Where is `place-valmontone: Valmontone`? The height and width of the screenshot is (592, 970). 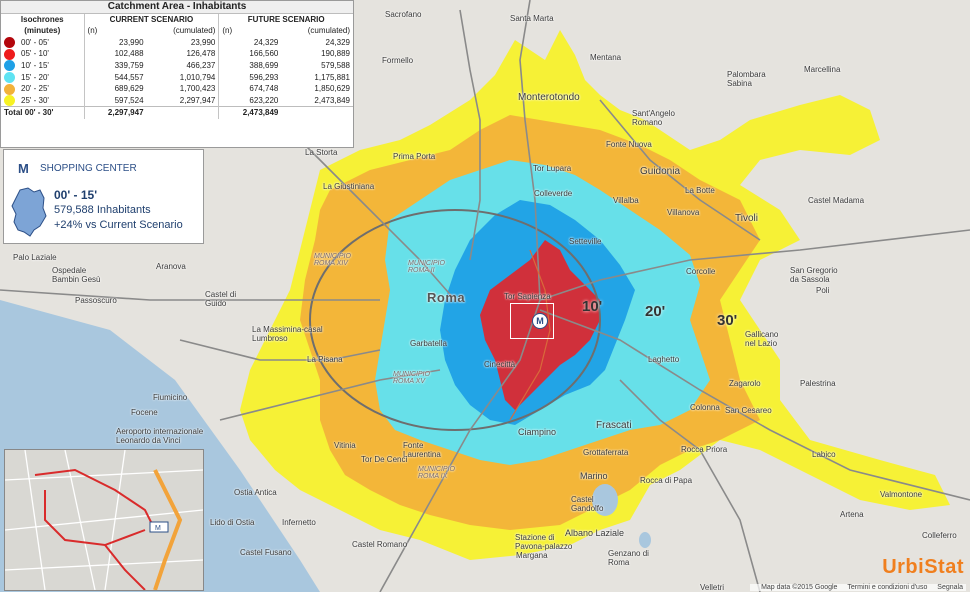
place-valmontone: Valmontone is located at coordinates (901, 494).